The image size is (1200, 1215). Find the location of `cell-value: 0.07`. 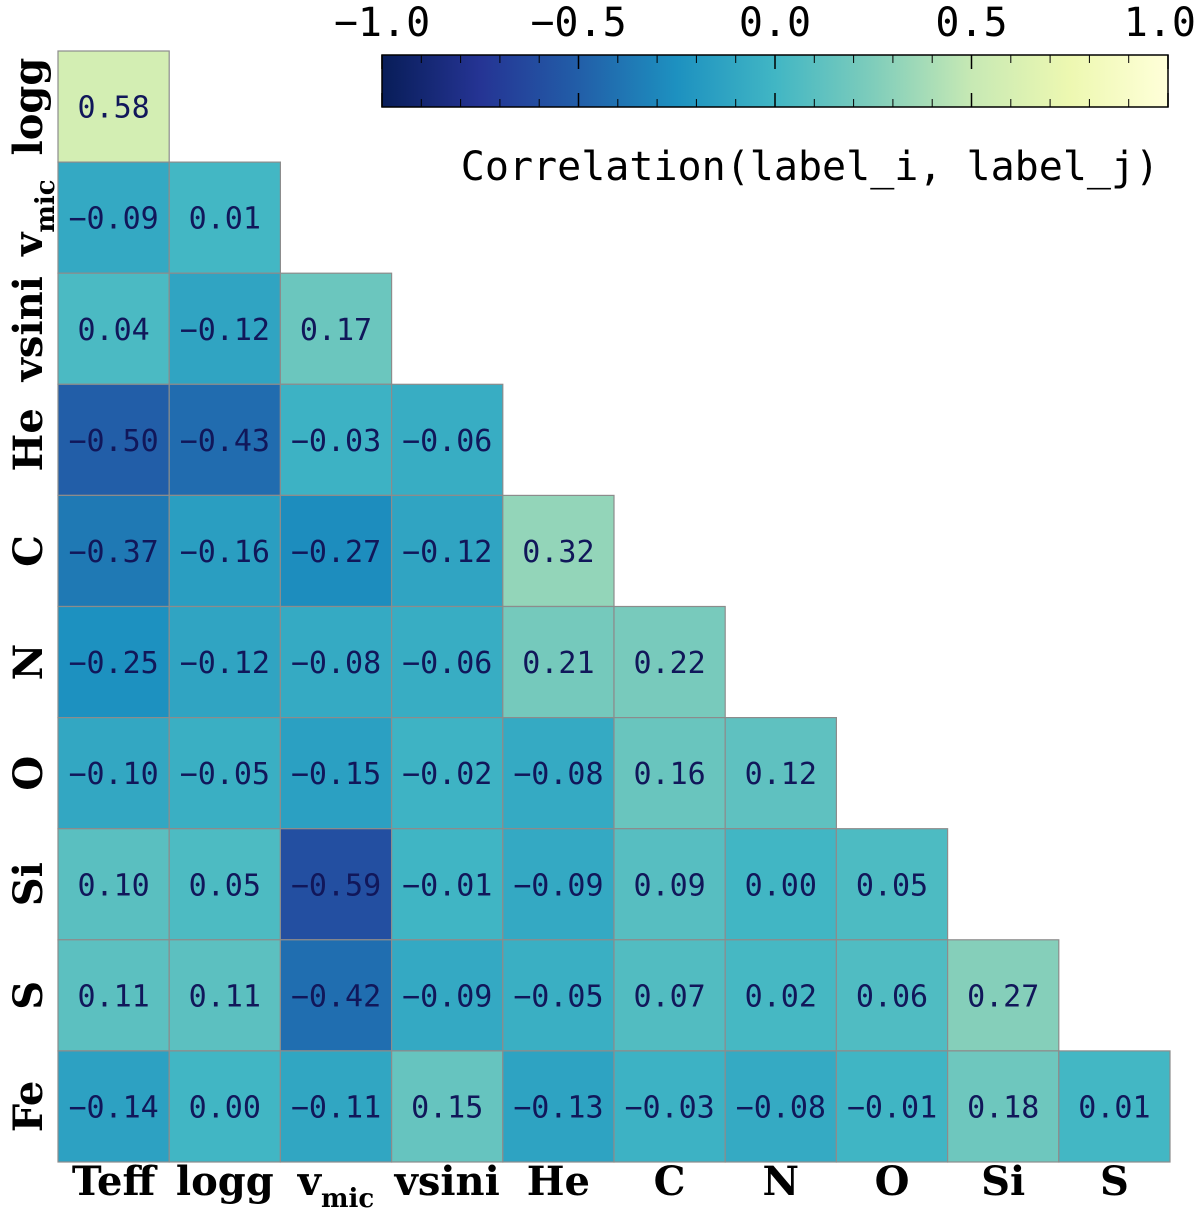

cell-value: 0.07 is located at coordinates (669, 996).